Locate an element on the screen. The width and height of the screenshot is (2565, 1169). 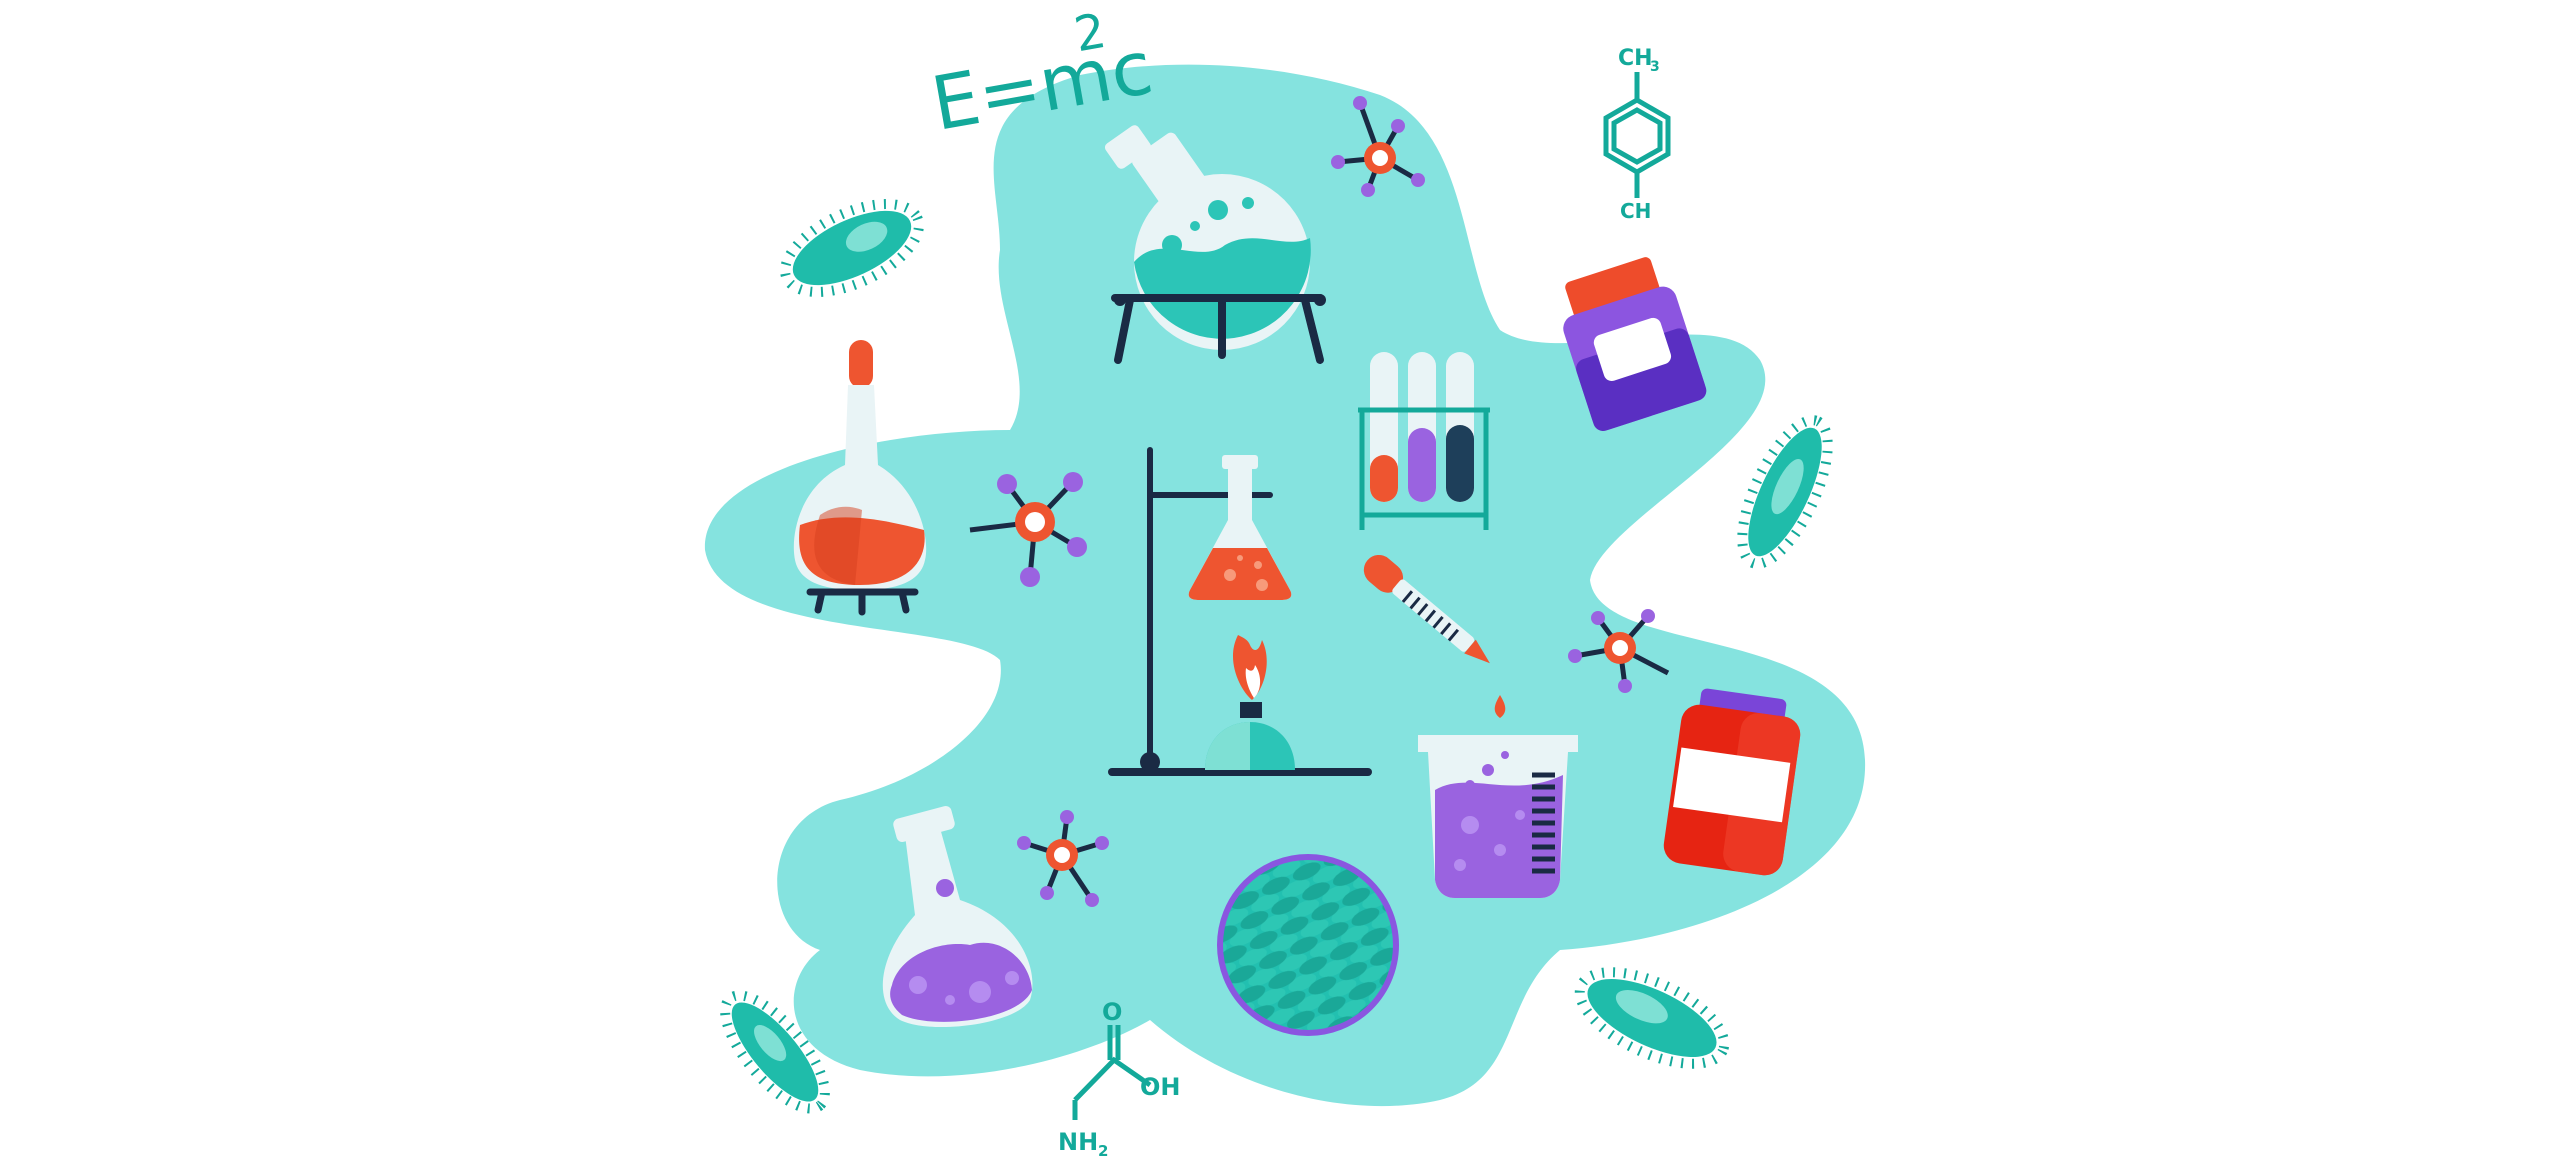
toluene-bottom-label: CH is located at coordinates (1635, 211).